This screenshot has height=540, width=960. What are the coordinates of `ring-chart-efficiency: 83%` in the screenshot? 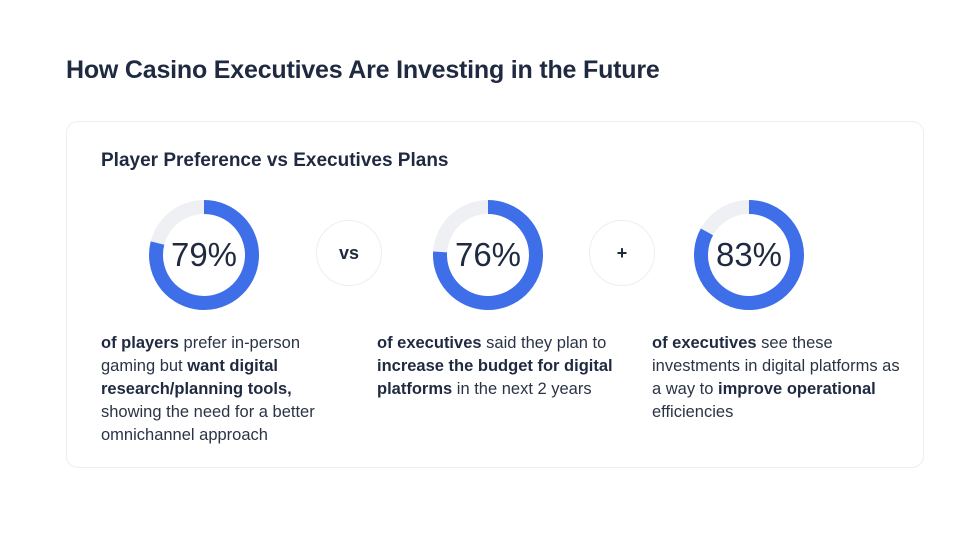 It's located at (749, 255).